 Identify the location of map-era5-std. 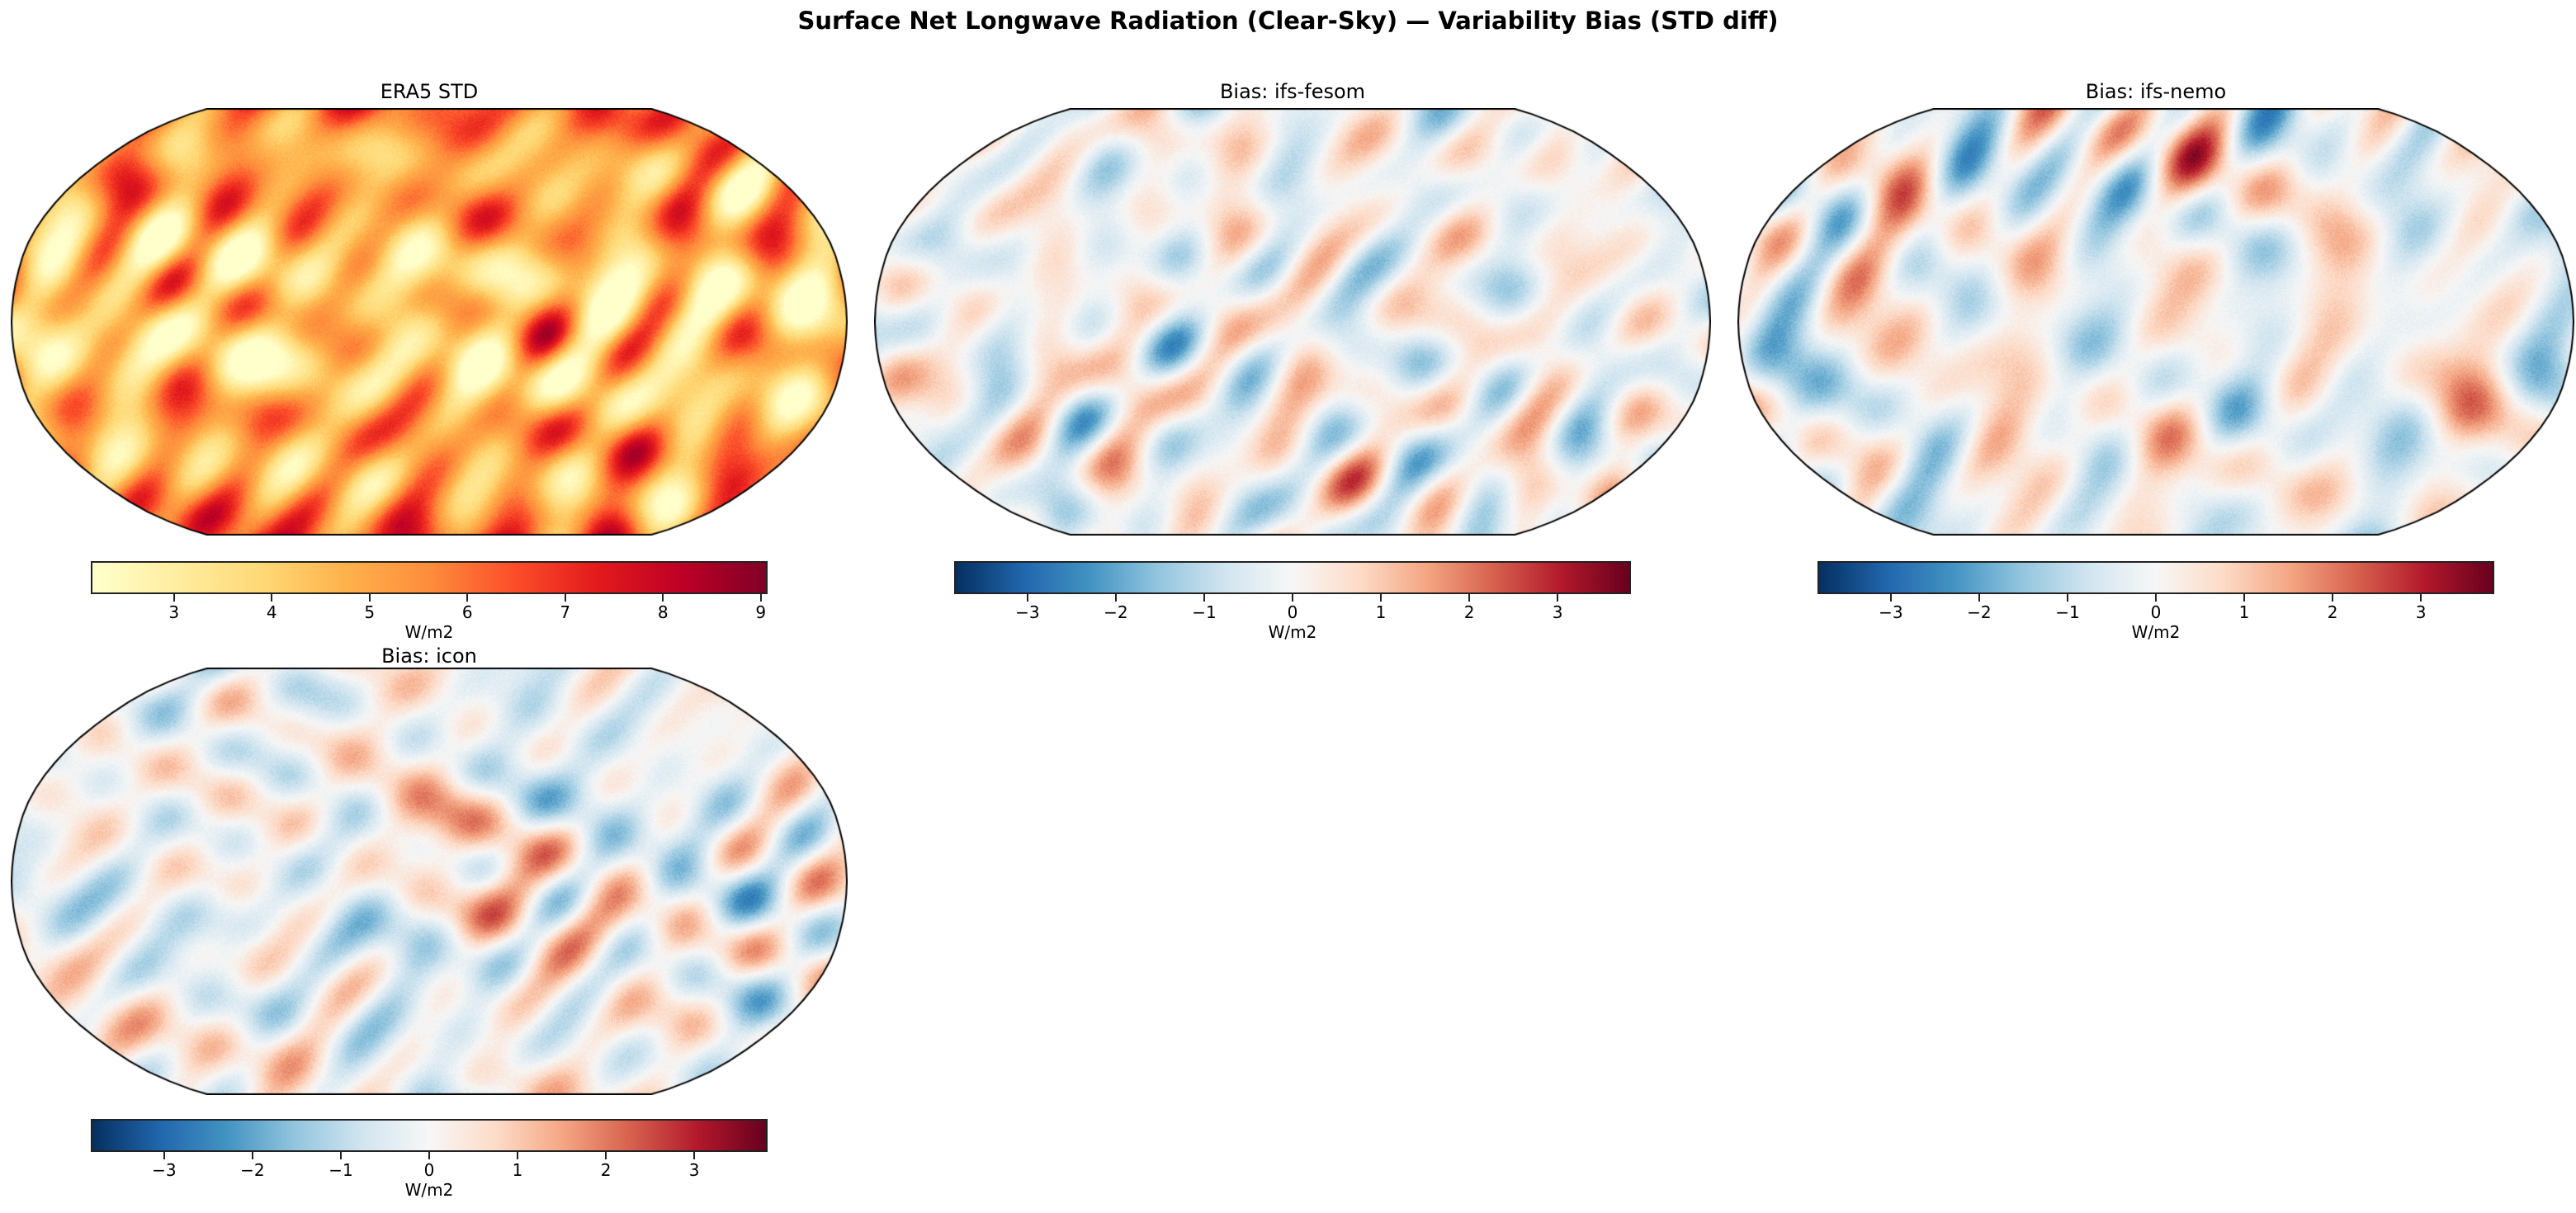
(429, 322).